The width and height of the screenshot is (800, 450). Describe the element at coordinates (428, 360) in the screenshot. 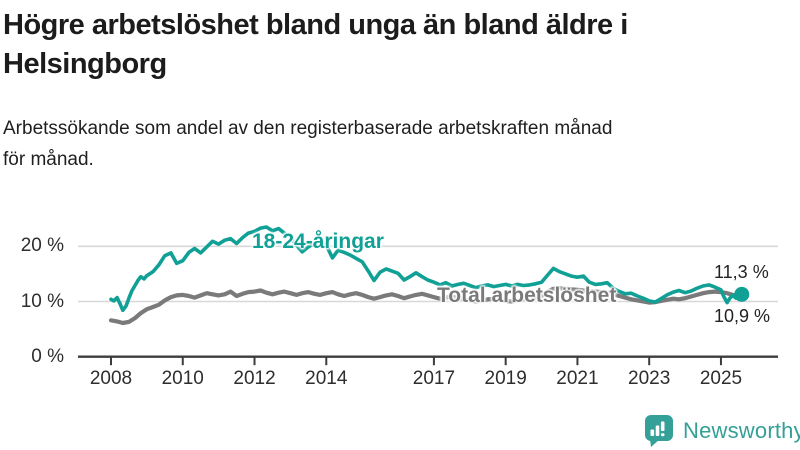

I see `x-axis` at that location.